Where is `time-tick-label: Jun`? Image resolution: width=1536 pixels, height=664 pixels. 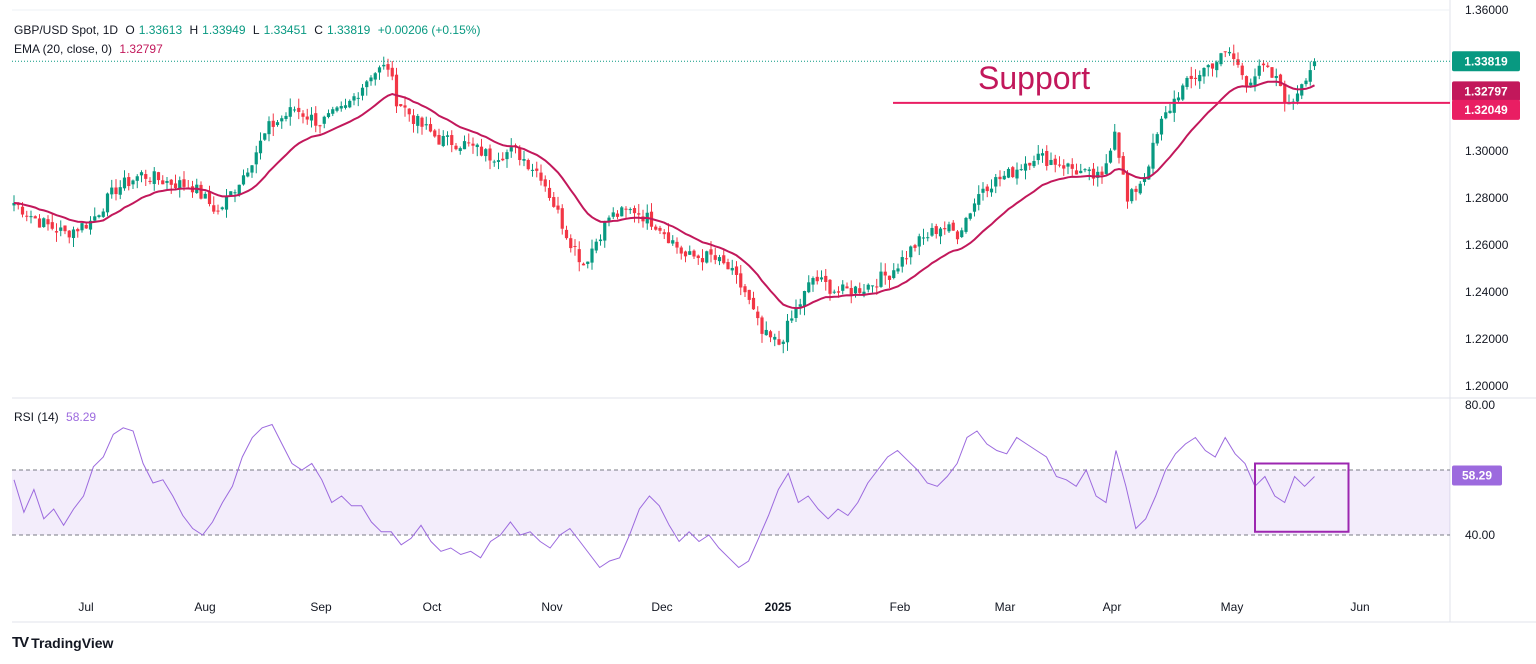
time-tick-label: Jun is located at coordinates (1359, 607).